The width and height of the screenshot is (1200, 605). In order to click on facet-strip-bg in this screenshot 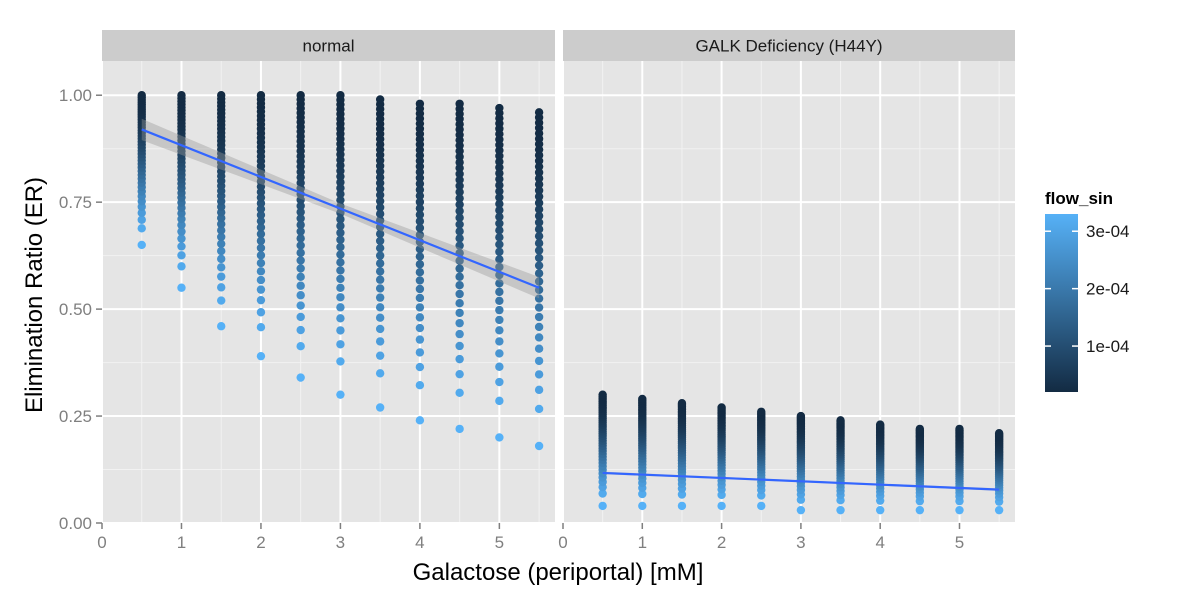, I will do `click(789, 45)`.